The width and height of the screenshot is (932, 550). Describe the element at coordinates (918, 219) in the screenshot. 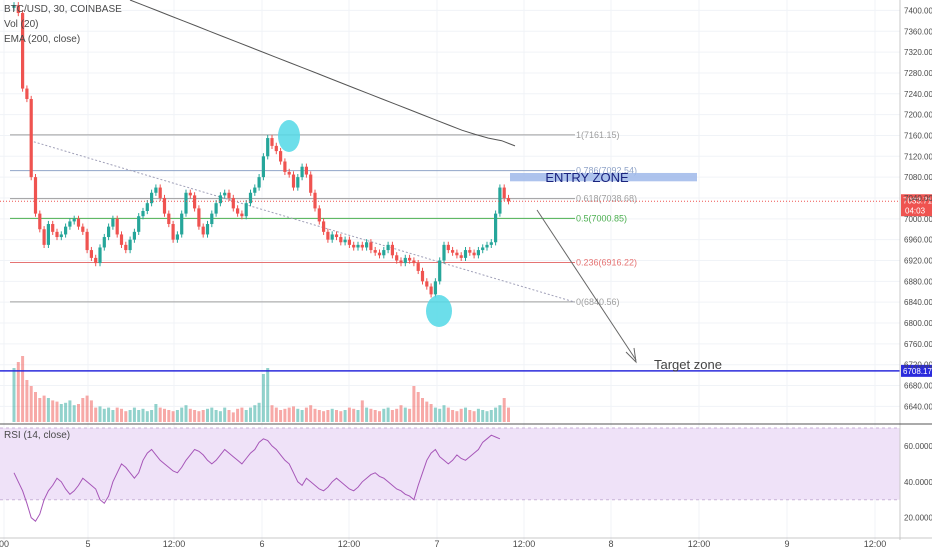

I see `y-tick-label: 7000.00` at that location.